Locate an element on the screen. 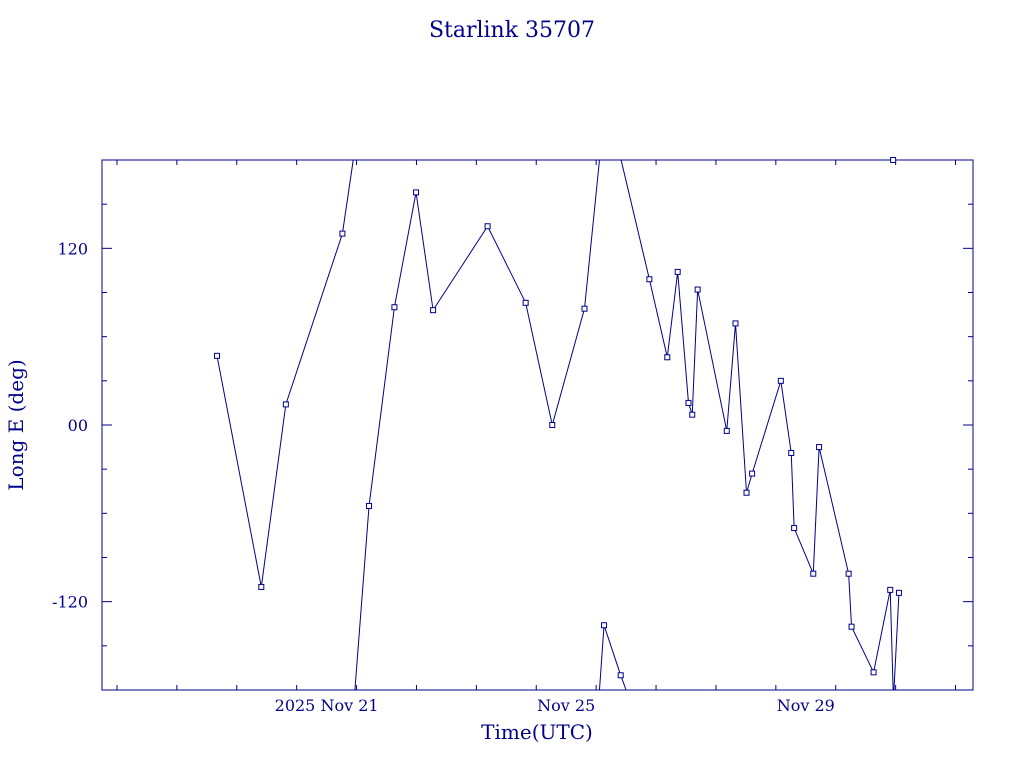 The height and width of the screenshot is (768, 1024). x-tick-label: Nov 29 is located at coordinates (806, 705).